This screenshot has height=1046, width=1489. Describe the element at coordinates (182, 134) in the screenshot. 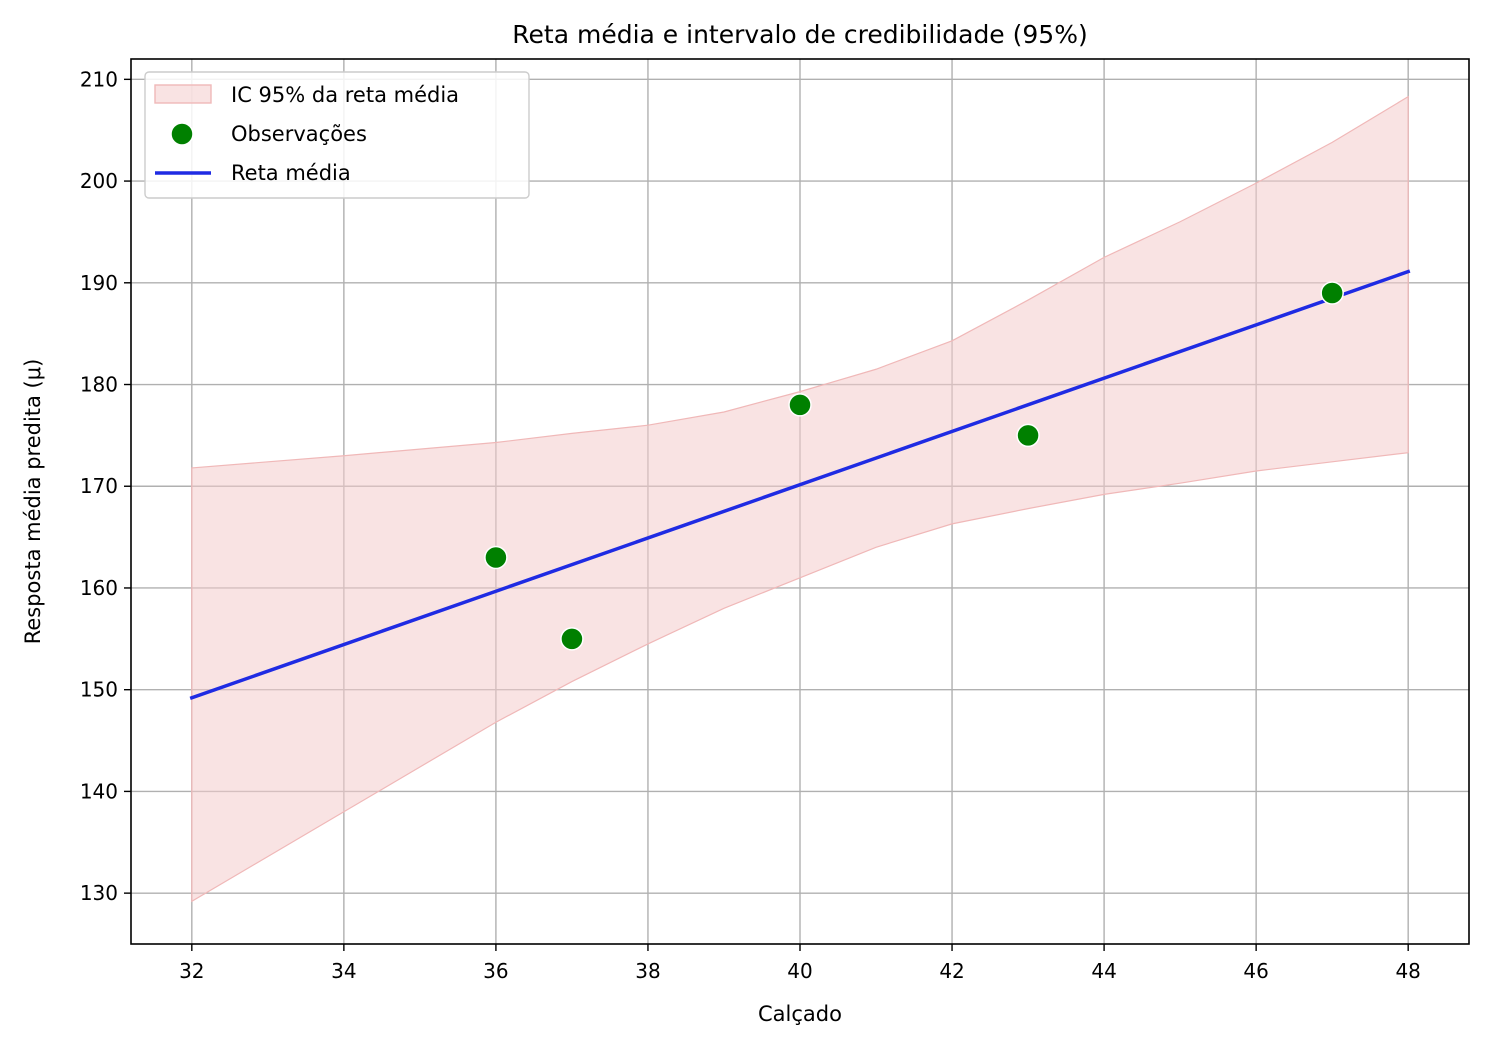

I see `legend-point-swatch` at that location.